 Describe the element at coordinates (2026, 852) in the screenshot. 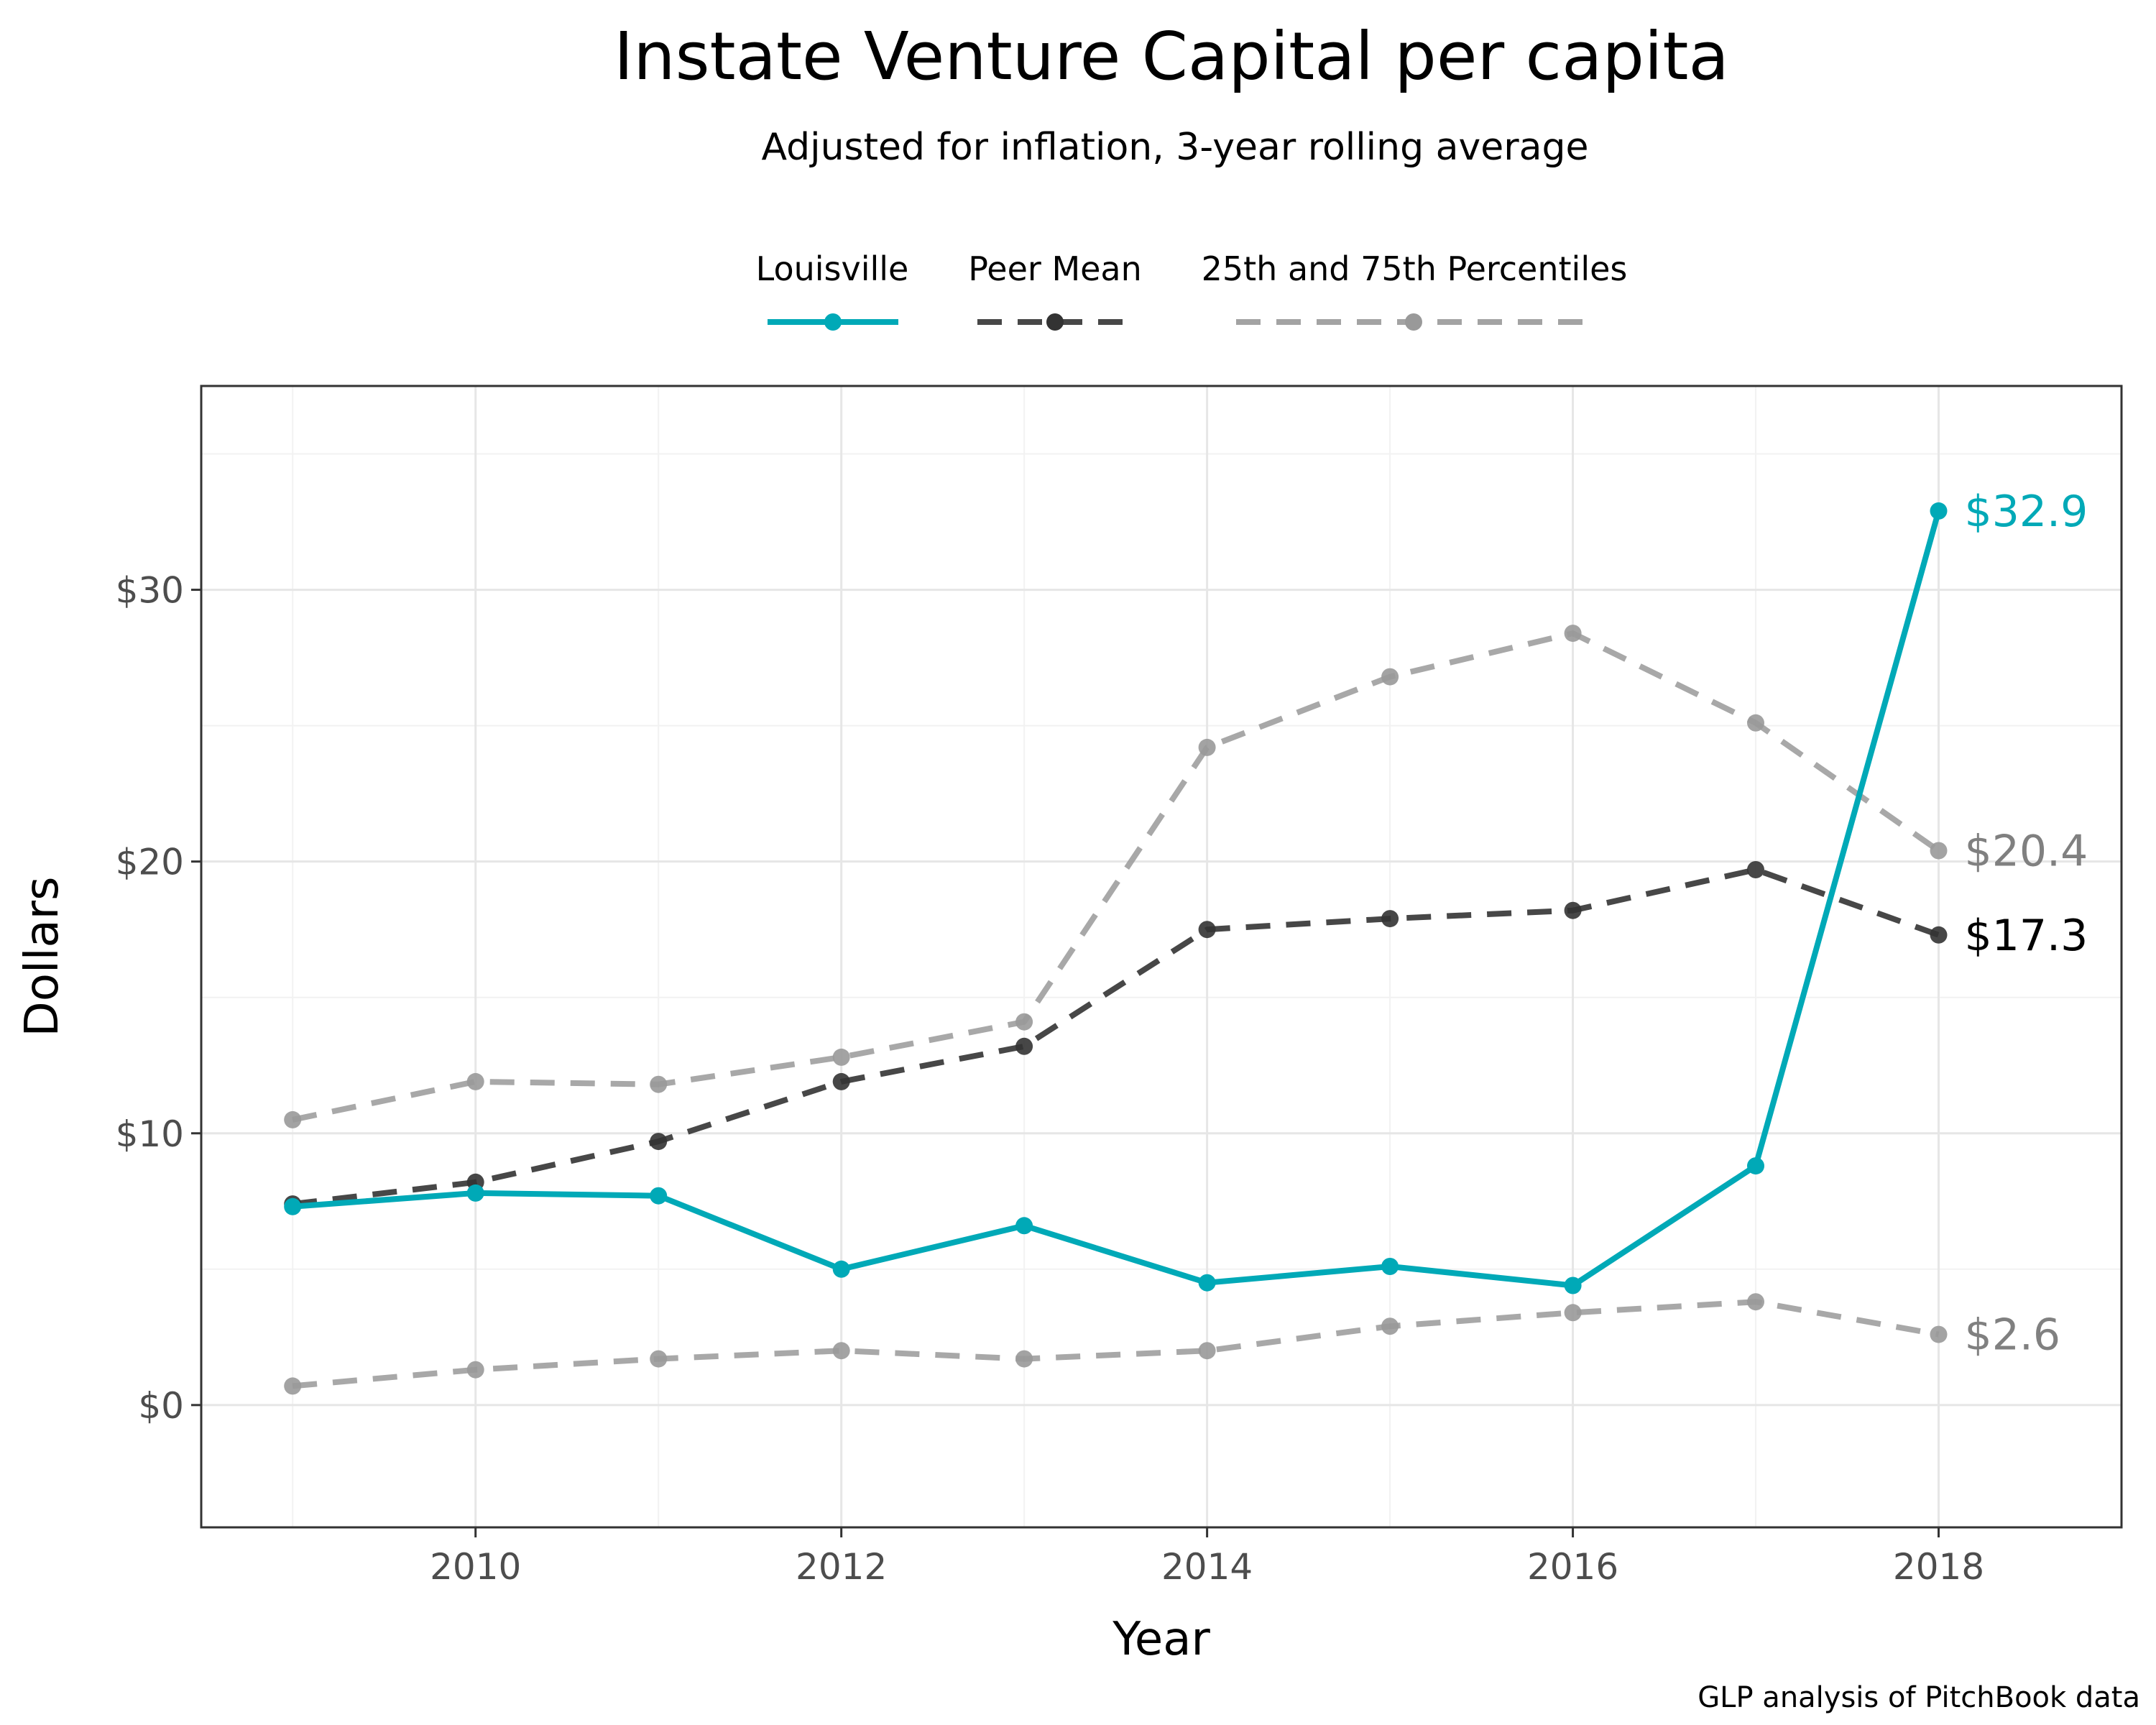

I see `end-label-2: $20.4` at that location.